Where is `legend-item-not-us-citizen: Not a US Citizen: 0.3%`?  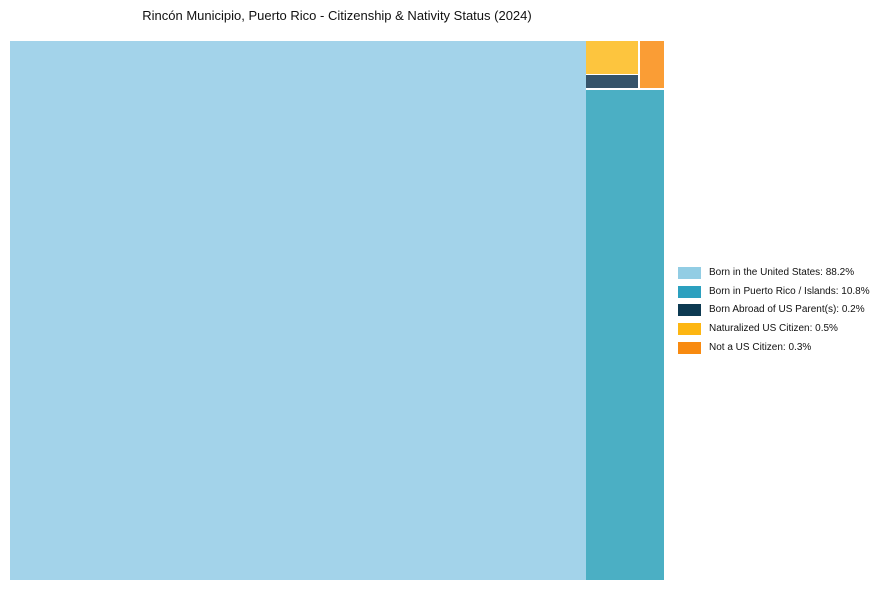
legend-item-not-us-citizen: Not a US Citizen: 0.3% is located at coordinates (774, 347).